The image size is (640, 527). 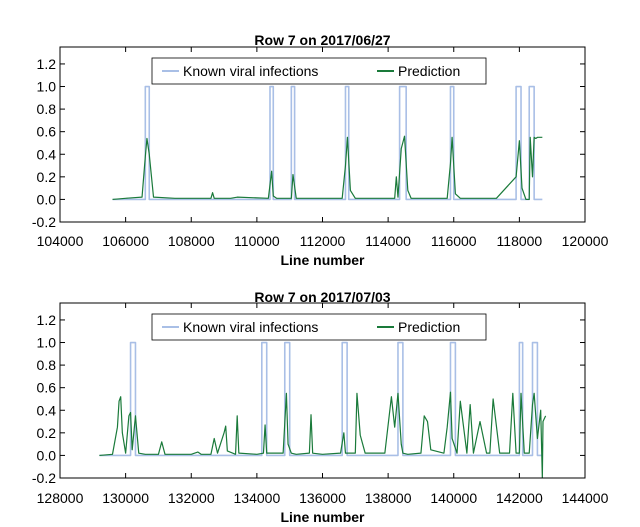 I want to click on x-tick-label: 134000, so click(x=257, y=498).